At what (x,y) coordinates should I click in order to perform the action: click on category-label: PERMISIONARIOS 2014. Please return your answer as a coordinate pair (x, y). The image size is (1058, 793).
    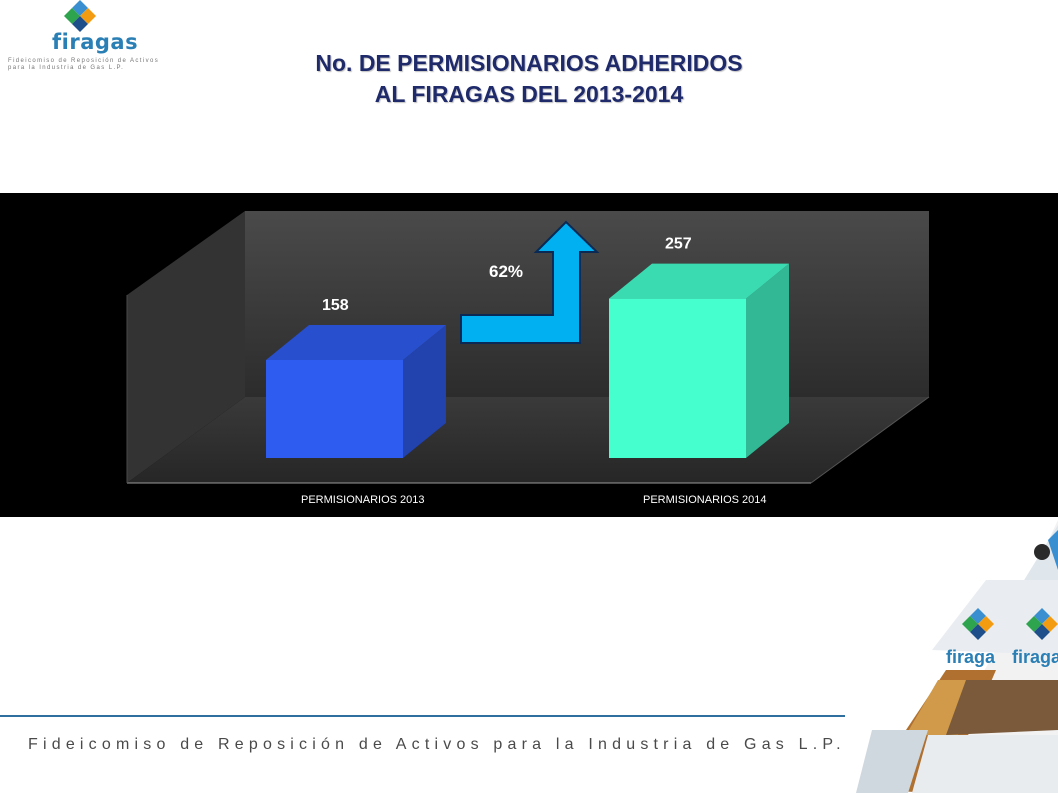
    Looking at the image, I should click on (705, 500).